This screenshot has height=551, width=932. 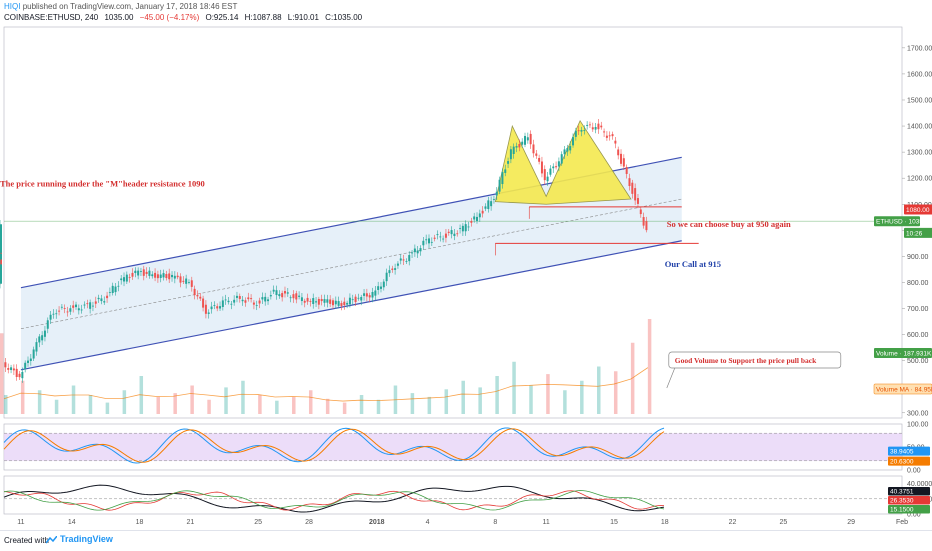 I want to click on di-minus-label: 26.3530, so click(x=902, y=501).